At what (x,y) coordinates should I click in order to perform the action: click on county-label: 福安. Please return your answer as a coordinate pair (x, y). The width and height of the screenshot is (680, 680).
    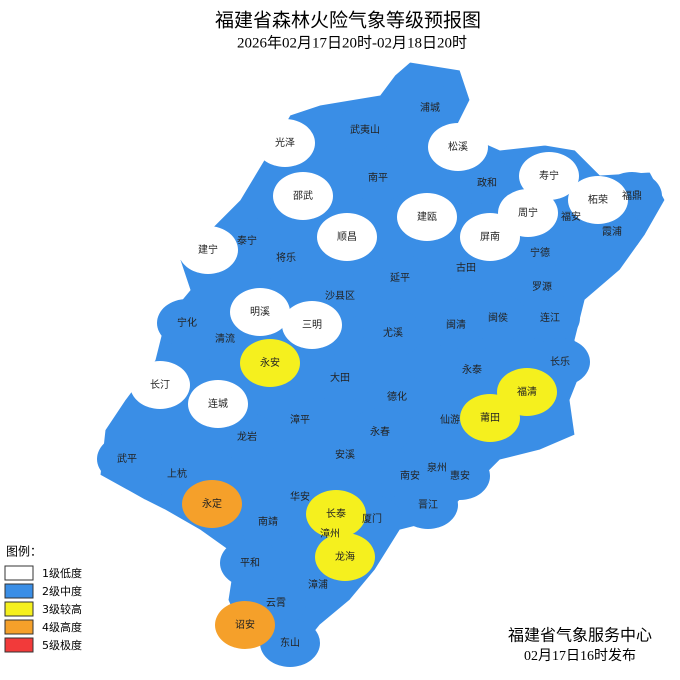
    Looking at the image, I should click on (571, 216).